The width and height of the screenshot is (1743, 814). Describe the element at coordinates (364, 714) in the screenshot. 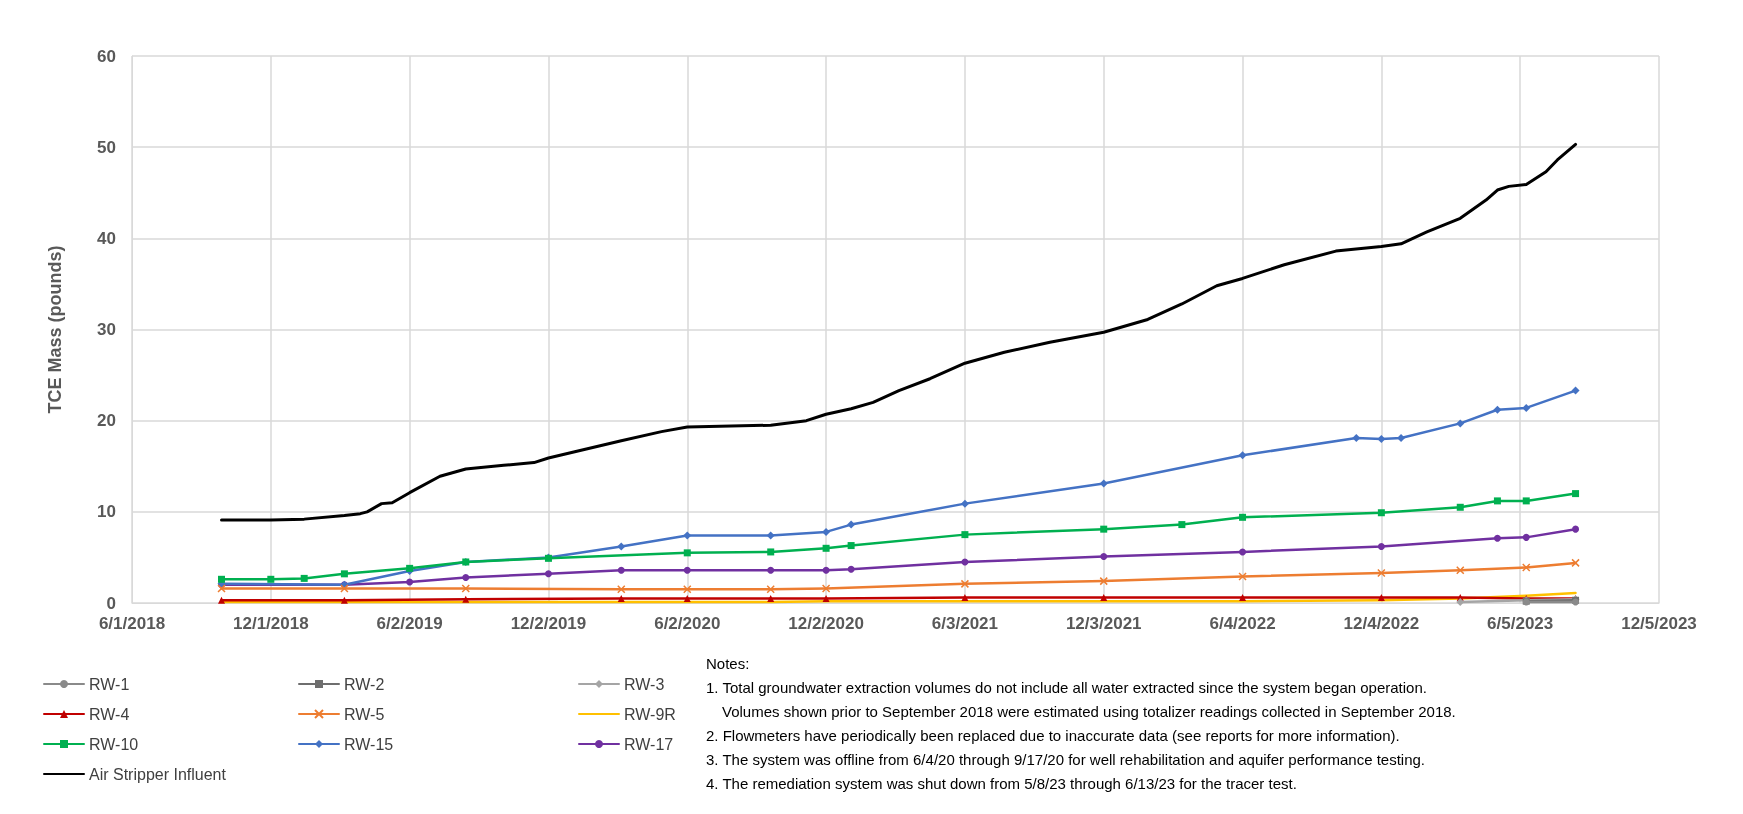

I see `legend-label: RW-5` at that location.